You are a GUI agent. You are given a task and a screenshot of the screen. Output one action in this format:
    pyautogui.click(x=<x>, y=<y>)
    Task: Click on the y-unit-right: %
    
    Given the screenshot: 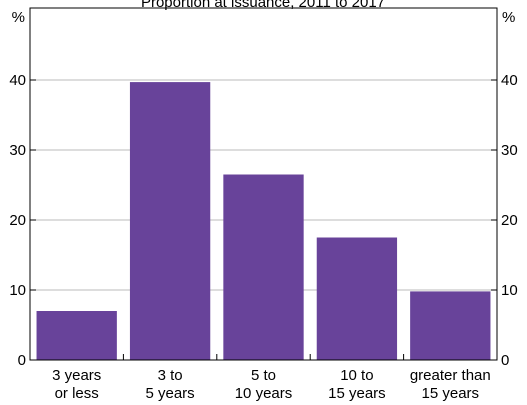 What is the action you would take?
    pyautogui.click(x=508, y=17)
    